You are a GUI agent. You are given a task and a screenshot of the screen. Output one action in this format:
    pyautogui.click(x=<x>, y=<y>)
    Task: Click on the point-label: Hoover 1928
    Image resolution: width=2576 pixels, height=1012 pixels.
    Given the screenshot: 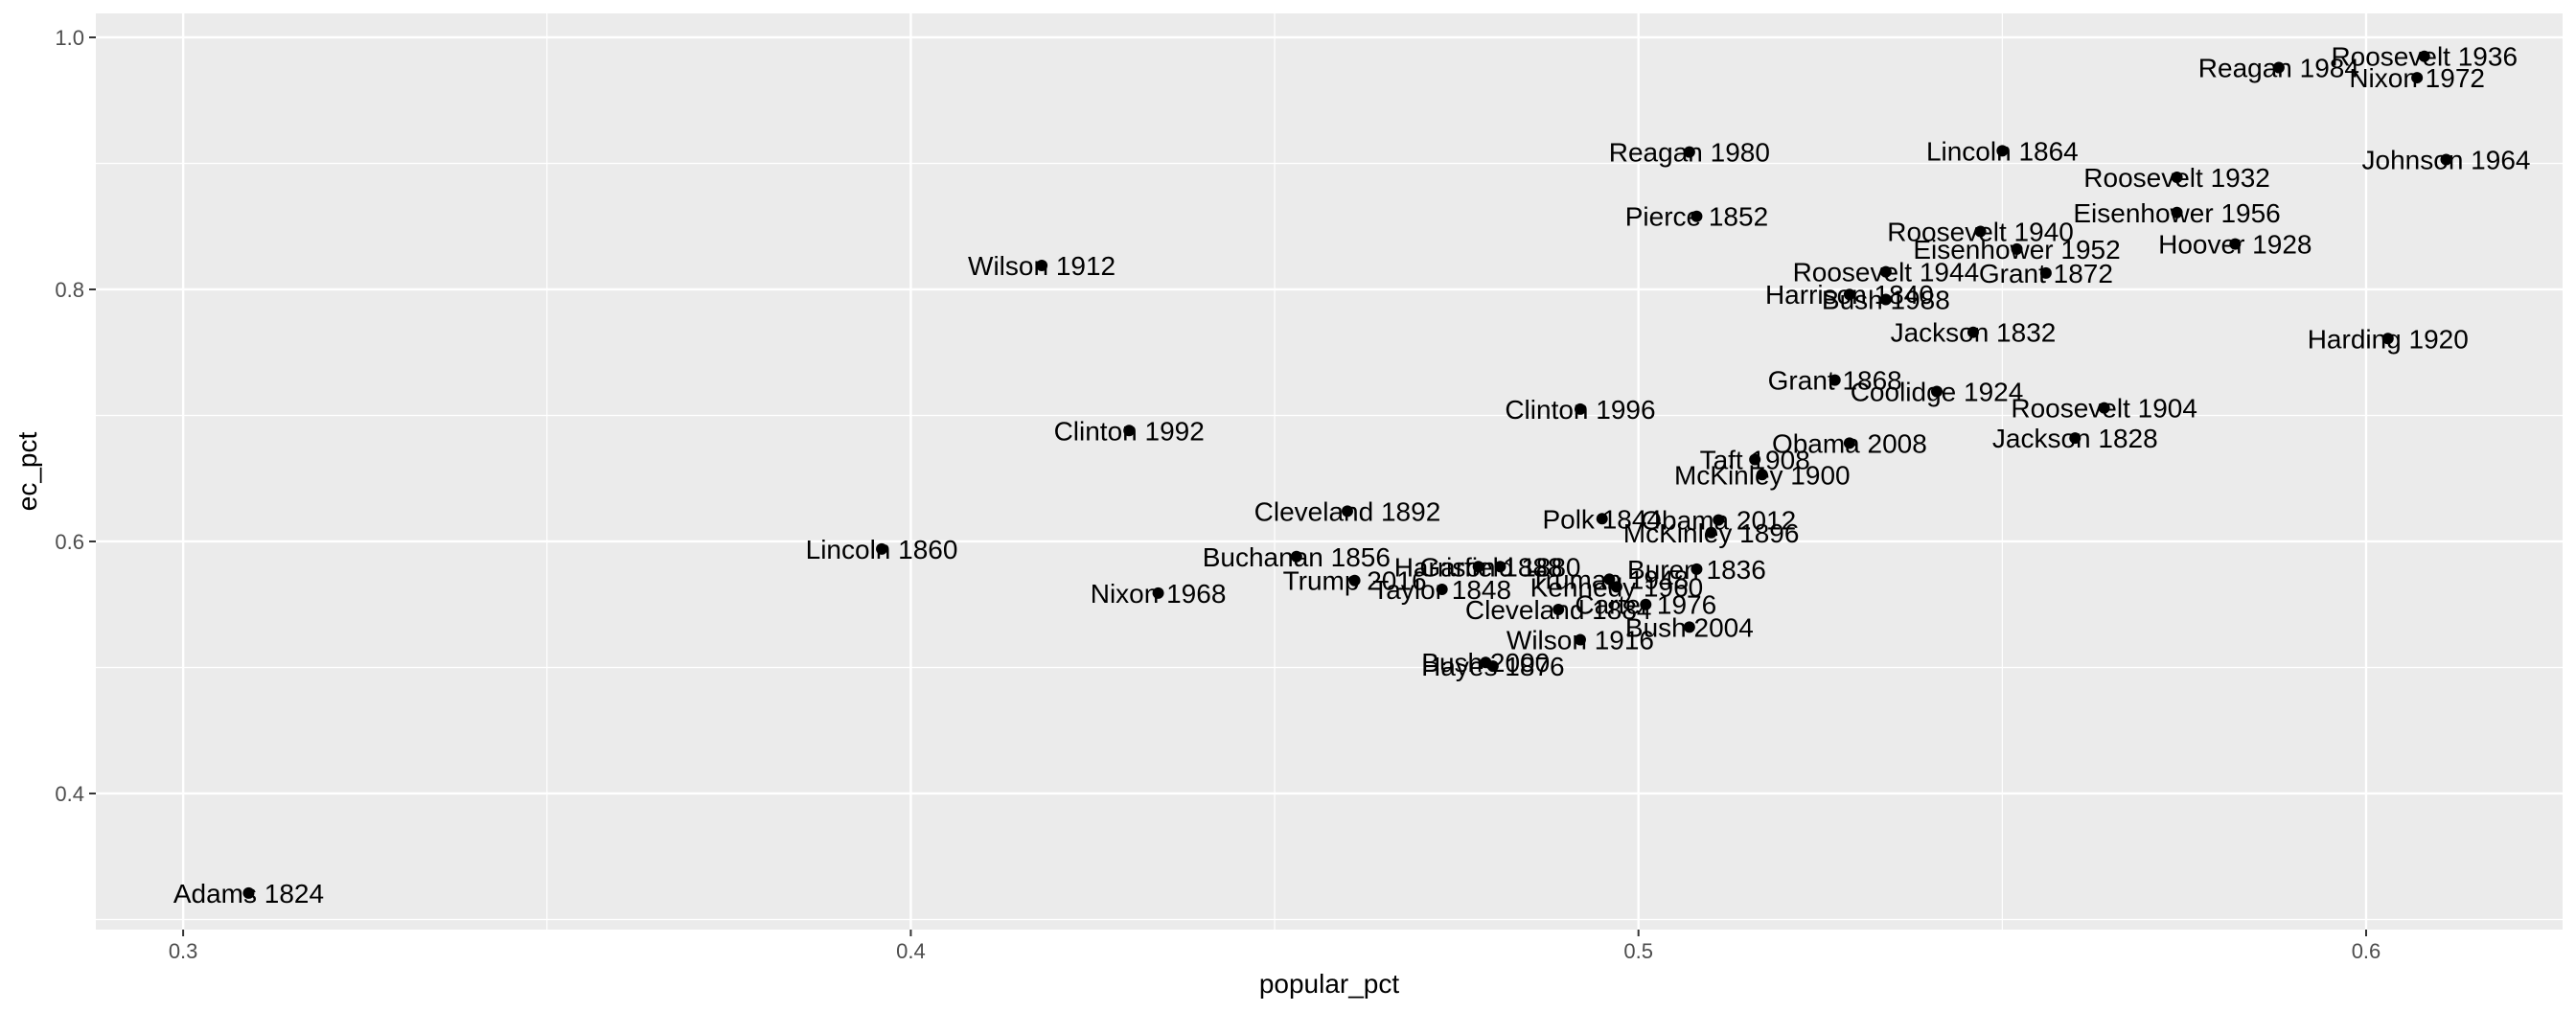 What is the action you would take?
    pyautogui.click(x=2235, y=245)
    